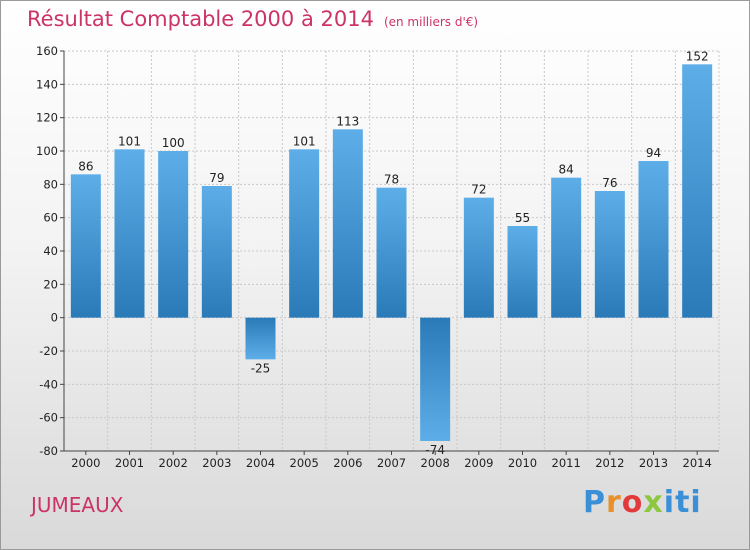 This screenshot has height=550, width=750. I want to click on data-label-2001: 101, so click(129, 141).